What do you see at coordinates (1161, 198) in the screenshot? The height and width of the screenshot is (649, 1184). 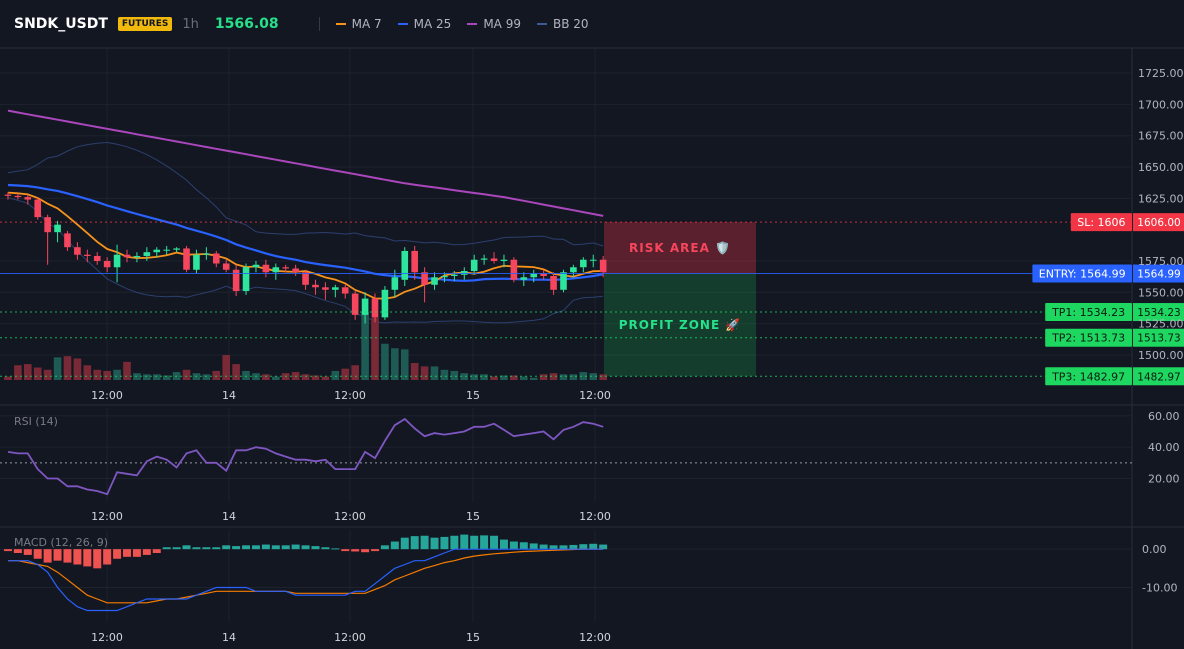 I see `price-tick-label: 1625.00` at bounding box center [1161, 198].